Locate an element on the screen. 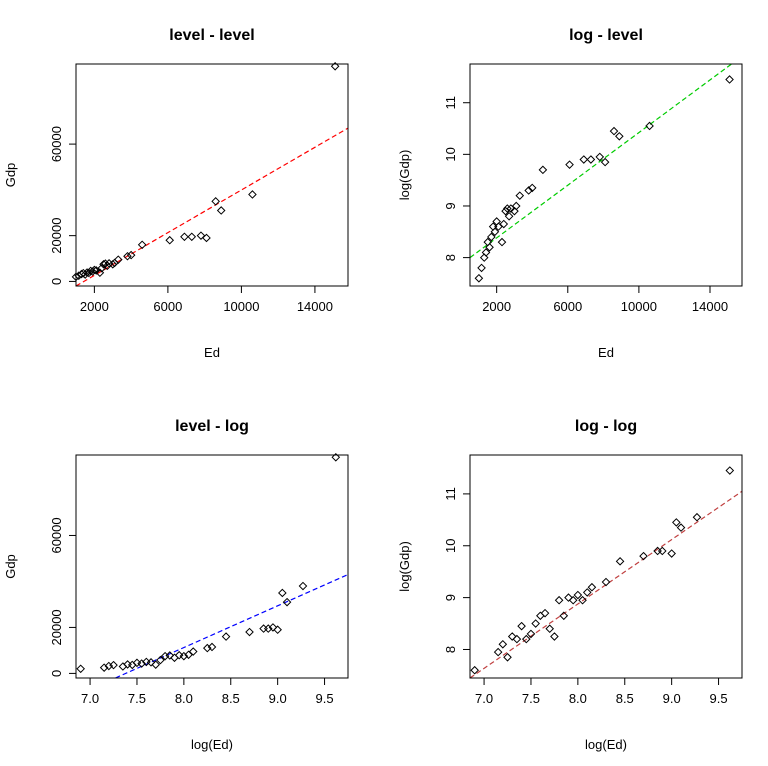 This screenshot has height=766, width=768. x-tick-label: 8.0 is located at coordinates (578, 698).